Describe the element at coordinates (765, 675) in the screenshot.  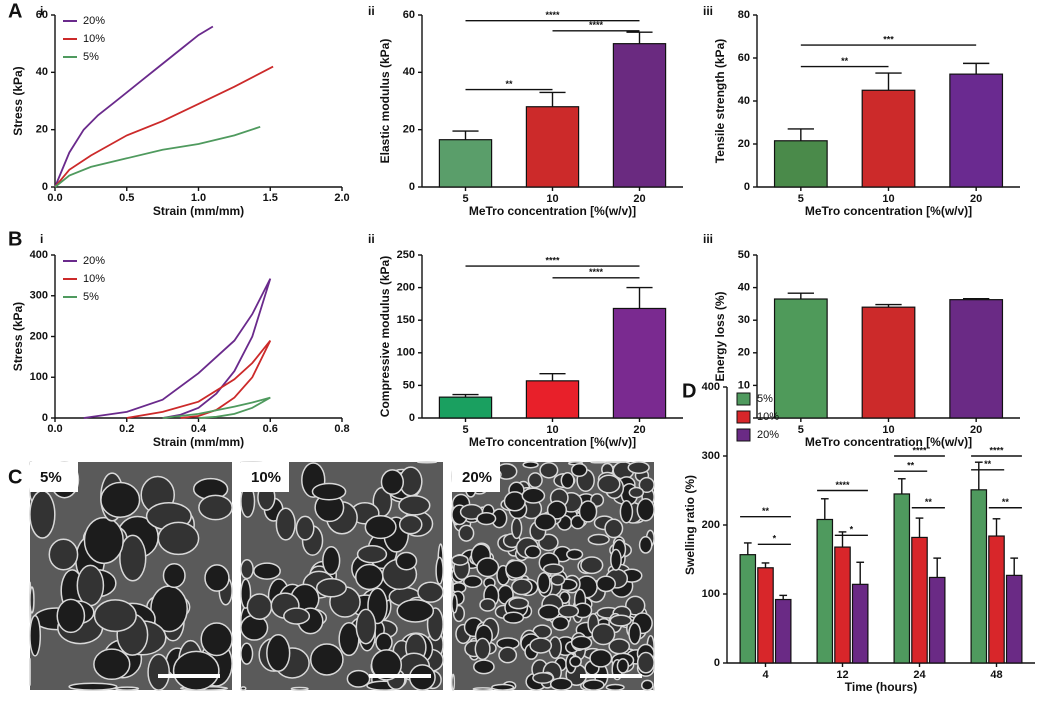
I see `x-tick-label: 4` at that location.